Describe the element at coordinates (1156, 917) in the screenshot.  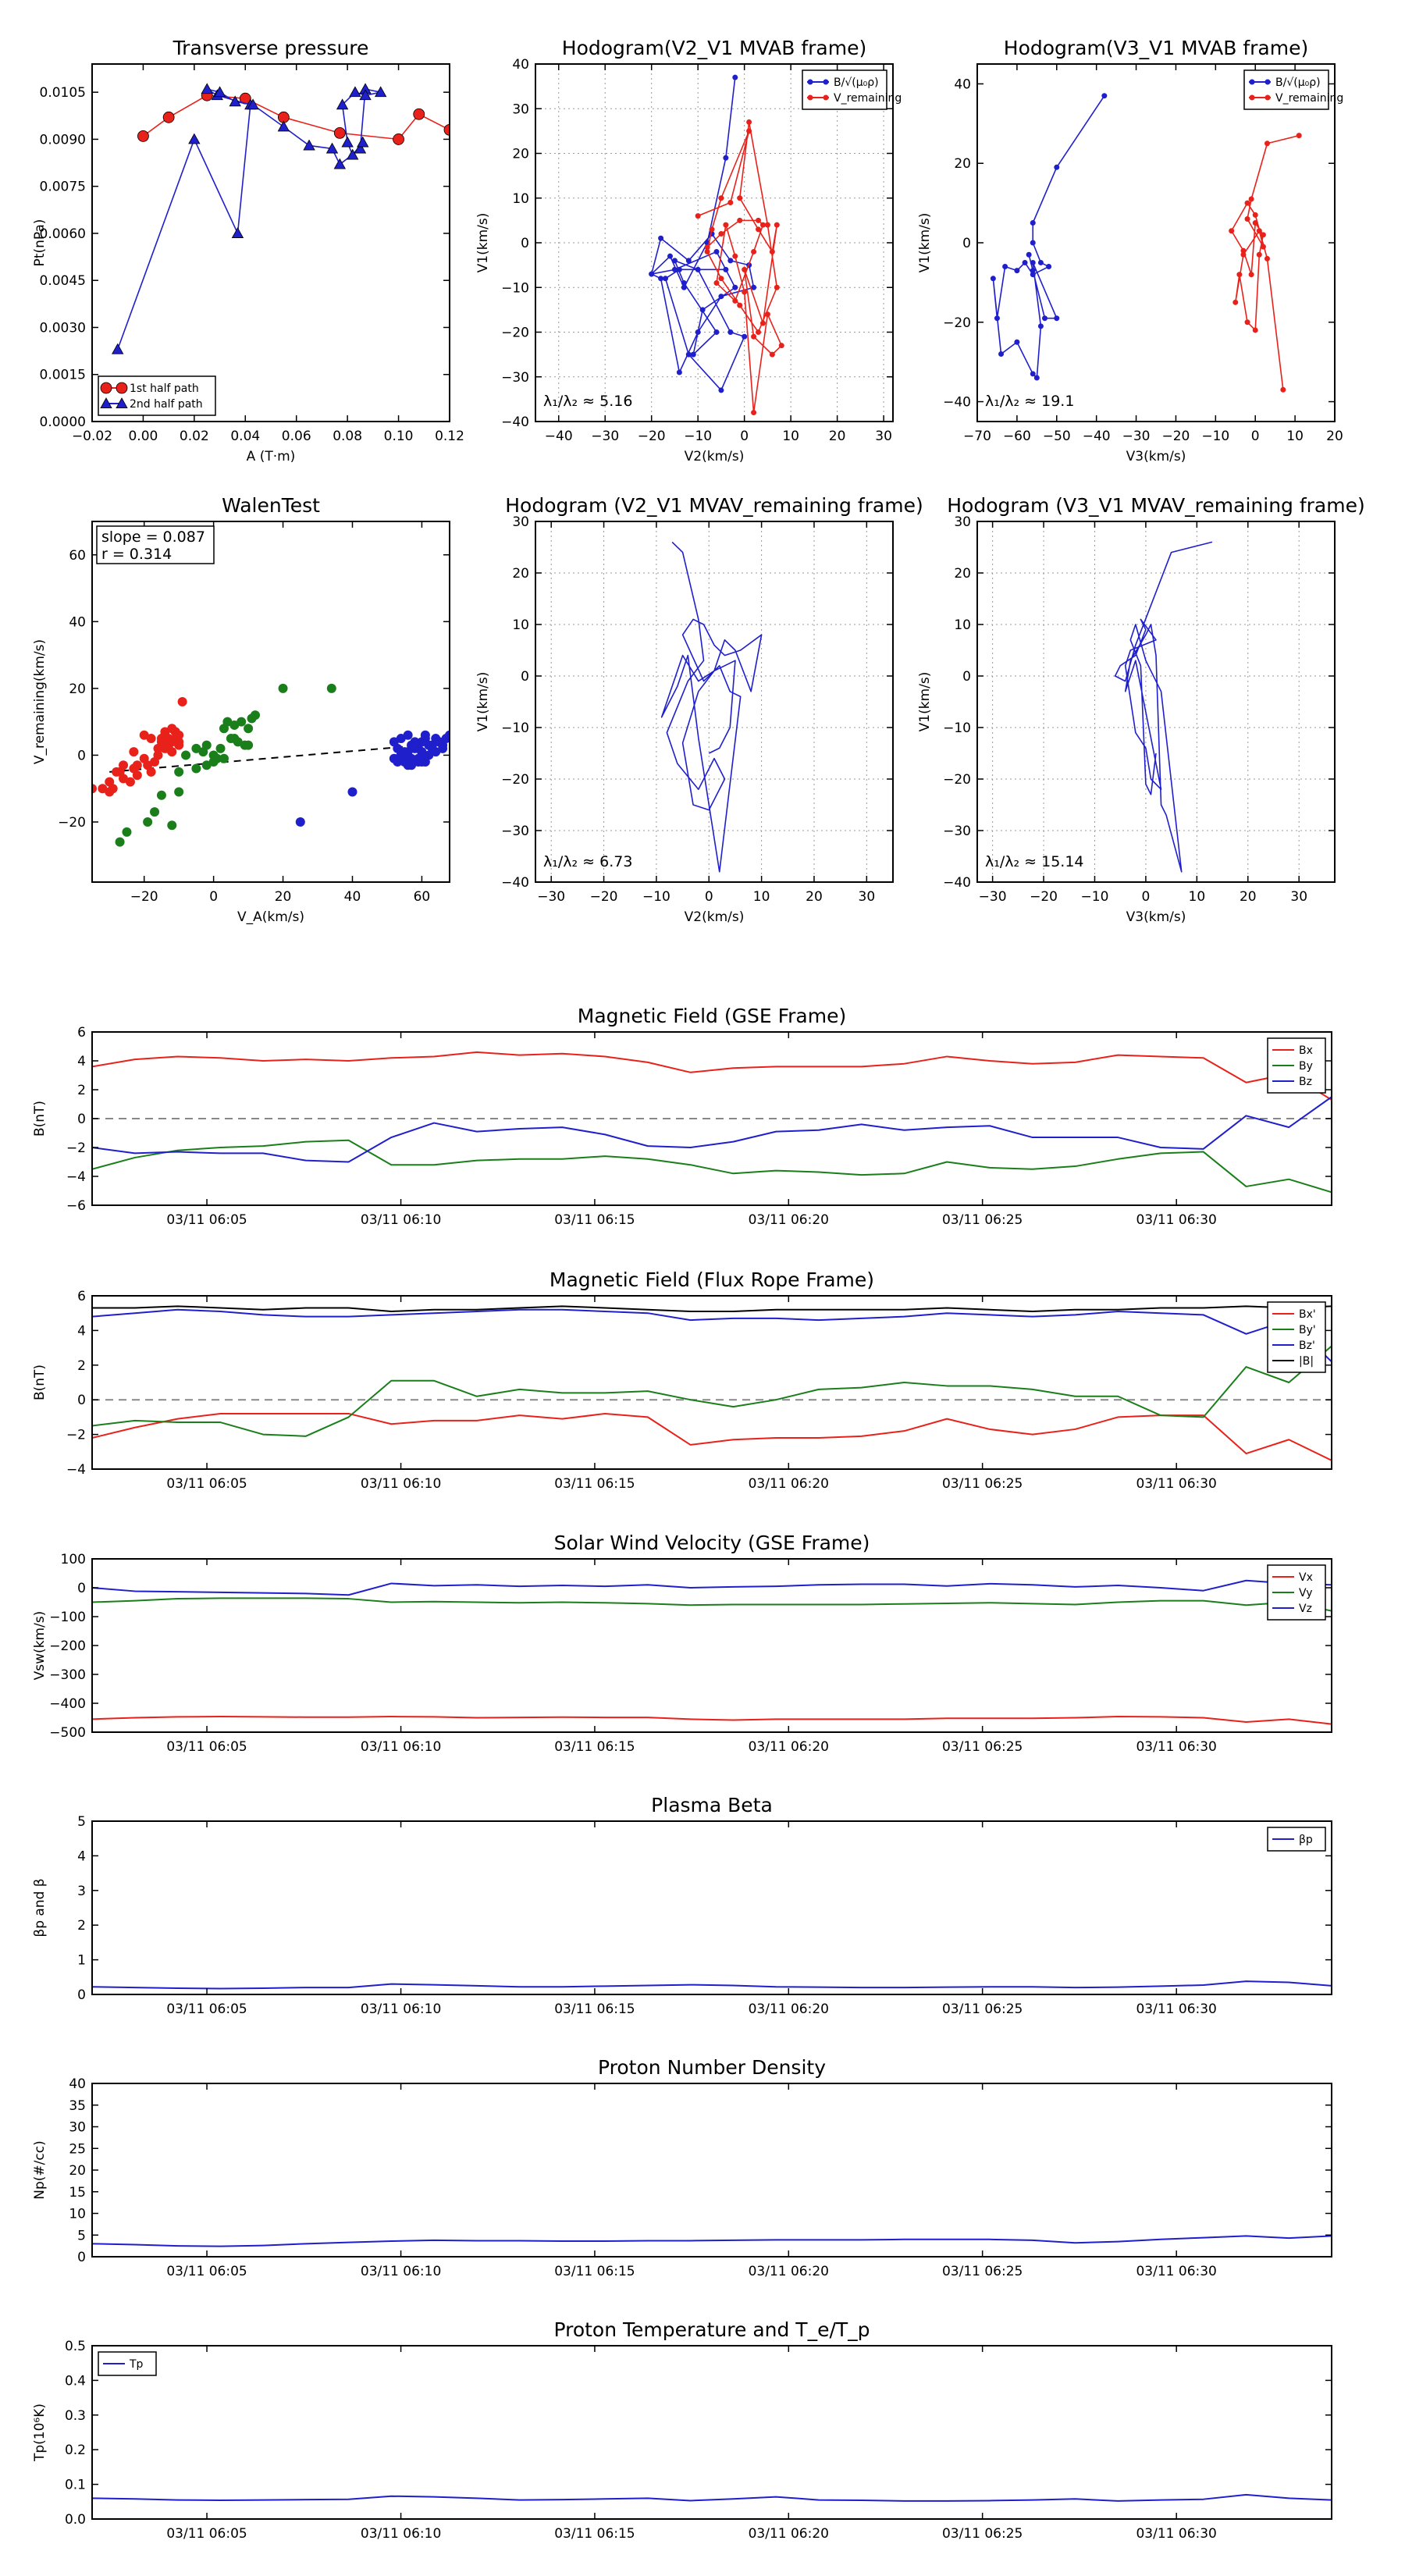
I see `x-axis-label: V3(km/s)` at that location.